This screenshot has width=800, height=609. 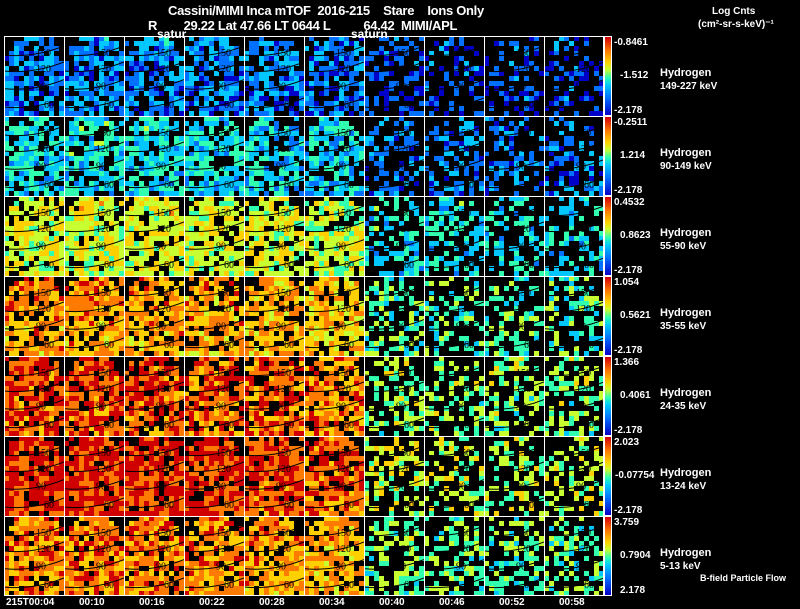 I want to click on image-panel: 150 120 90 60, so click(x=94, y=76).